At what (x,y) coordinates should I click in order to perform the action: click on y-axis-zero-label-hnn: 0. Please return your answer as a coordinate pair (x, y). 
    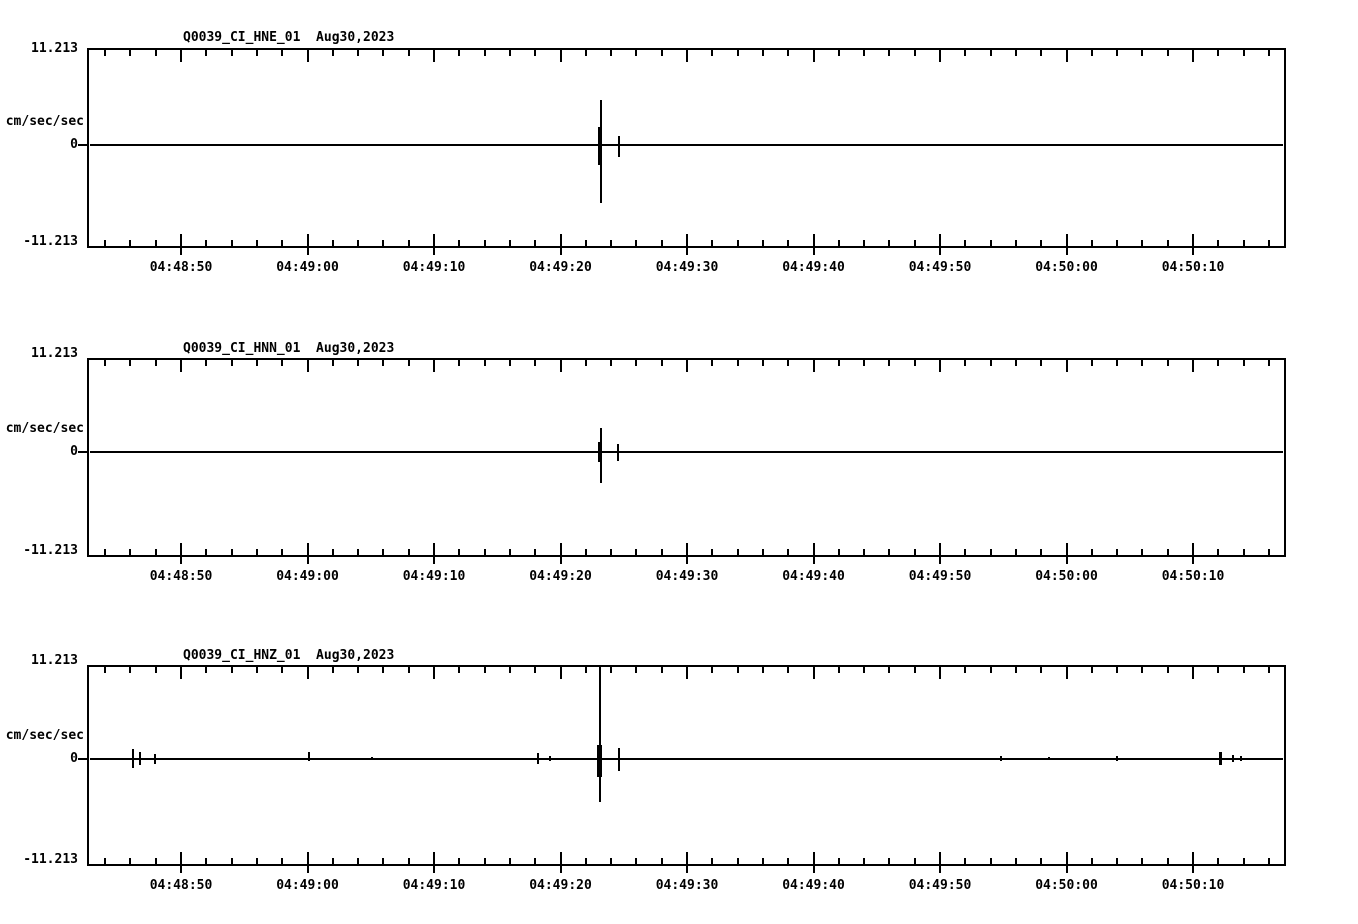
    Looking at the image, I should click on (74, 451).